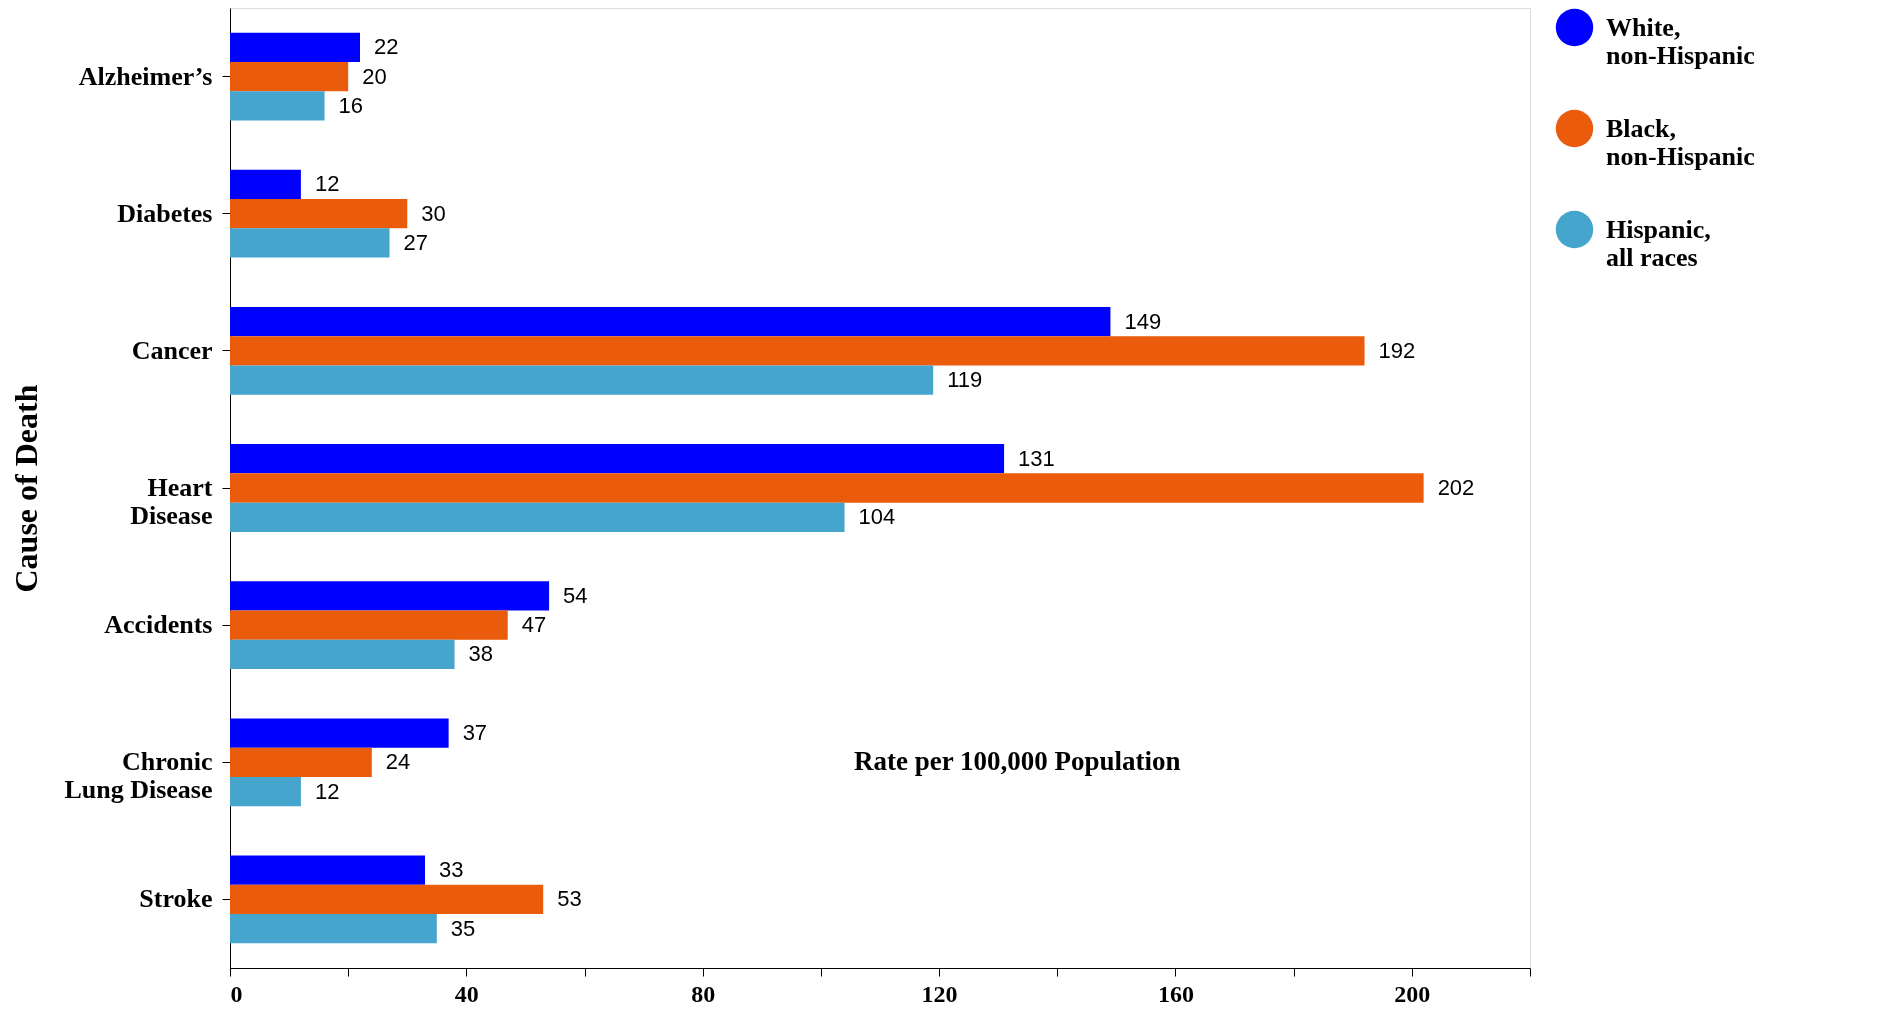 The image size is (1903, 1024). I want to click on y-tick-label: Diabetes, so click(165, 213).